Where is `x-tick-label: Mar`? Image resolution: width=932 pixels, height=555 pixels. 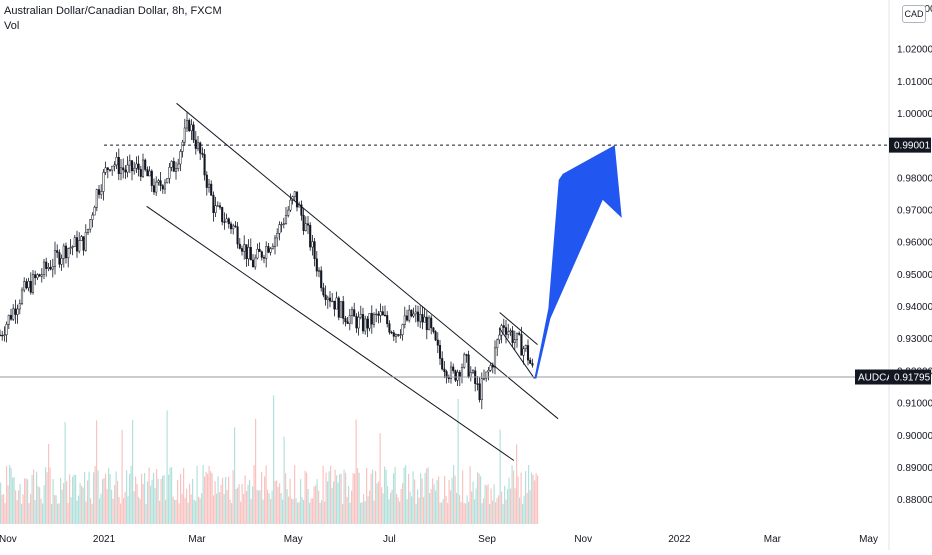
x-tick-label: Mar is located at coordinates (197, 539).